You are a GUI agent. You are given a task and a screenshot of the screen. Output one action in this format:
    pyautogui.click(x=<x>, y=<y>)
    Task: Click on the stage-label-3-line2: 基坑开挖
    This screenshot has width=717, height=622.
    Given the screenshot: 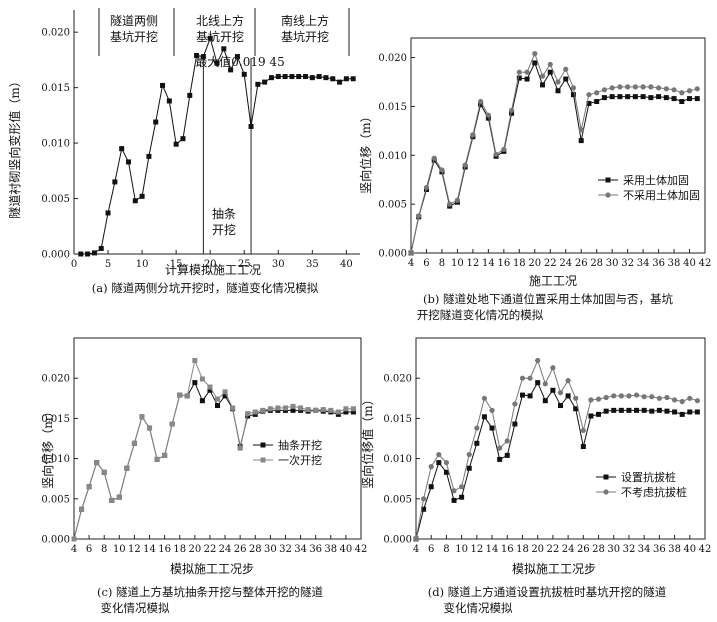 What is the action you would take?
    pyautogui.click(x=305, y=36)
    